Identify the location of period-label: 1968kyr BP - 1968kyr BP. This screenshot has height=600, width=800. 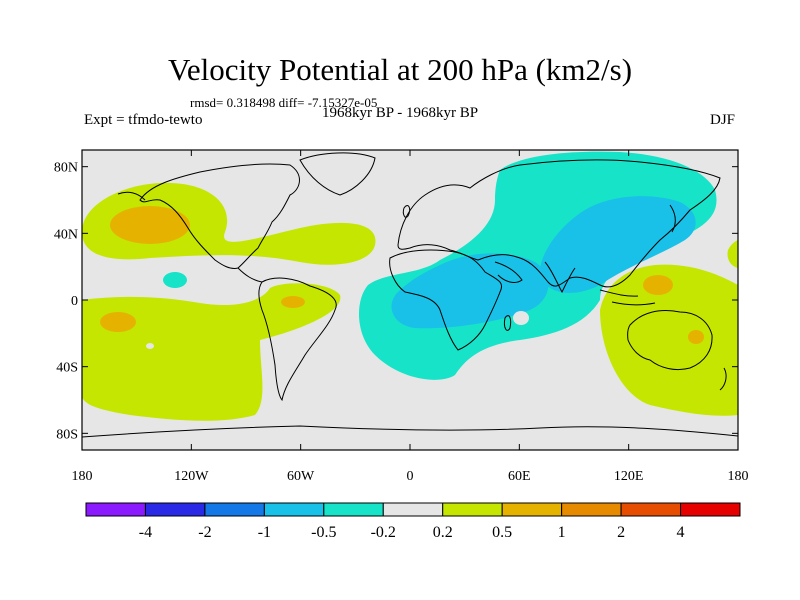
(400, 113).